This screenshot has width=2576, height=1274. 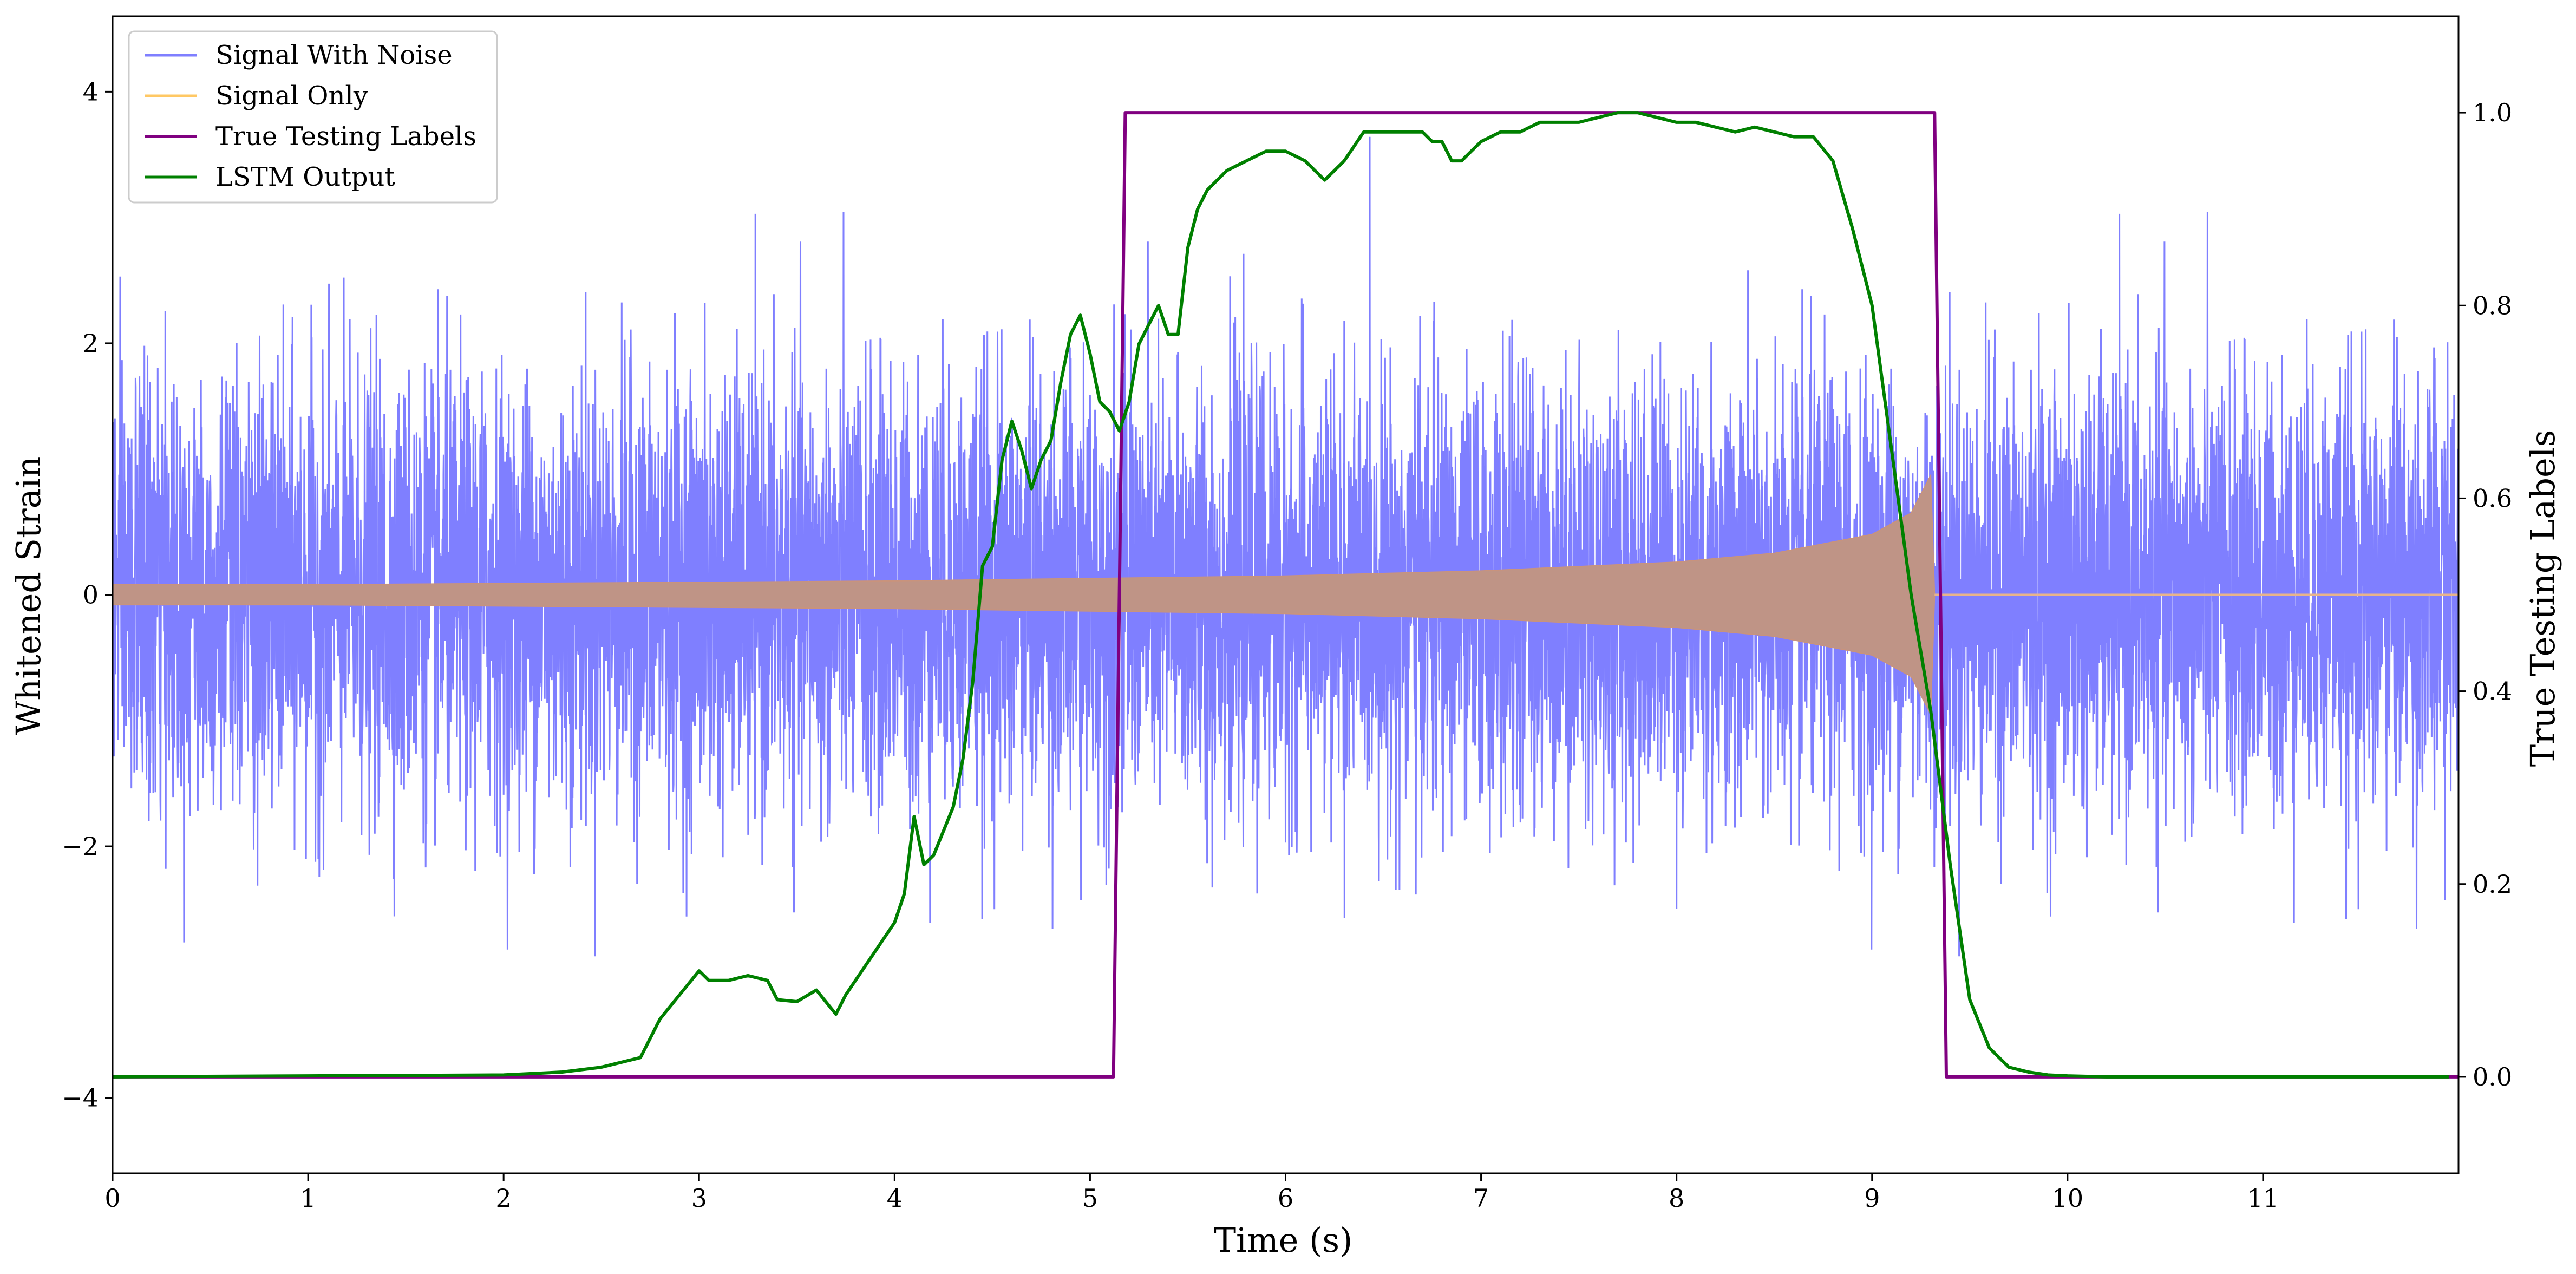 What do you see at coordinates (334, 55) in the screenshot?
I see `legend-label-signal-with-noise: Signal With Noise` at bounding box center [334, 55].